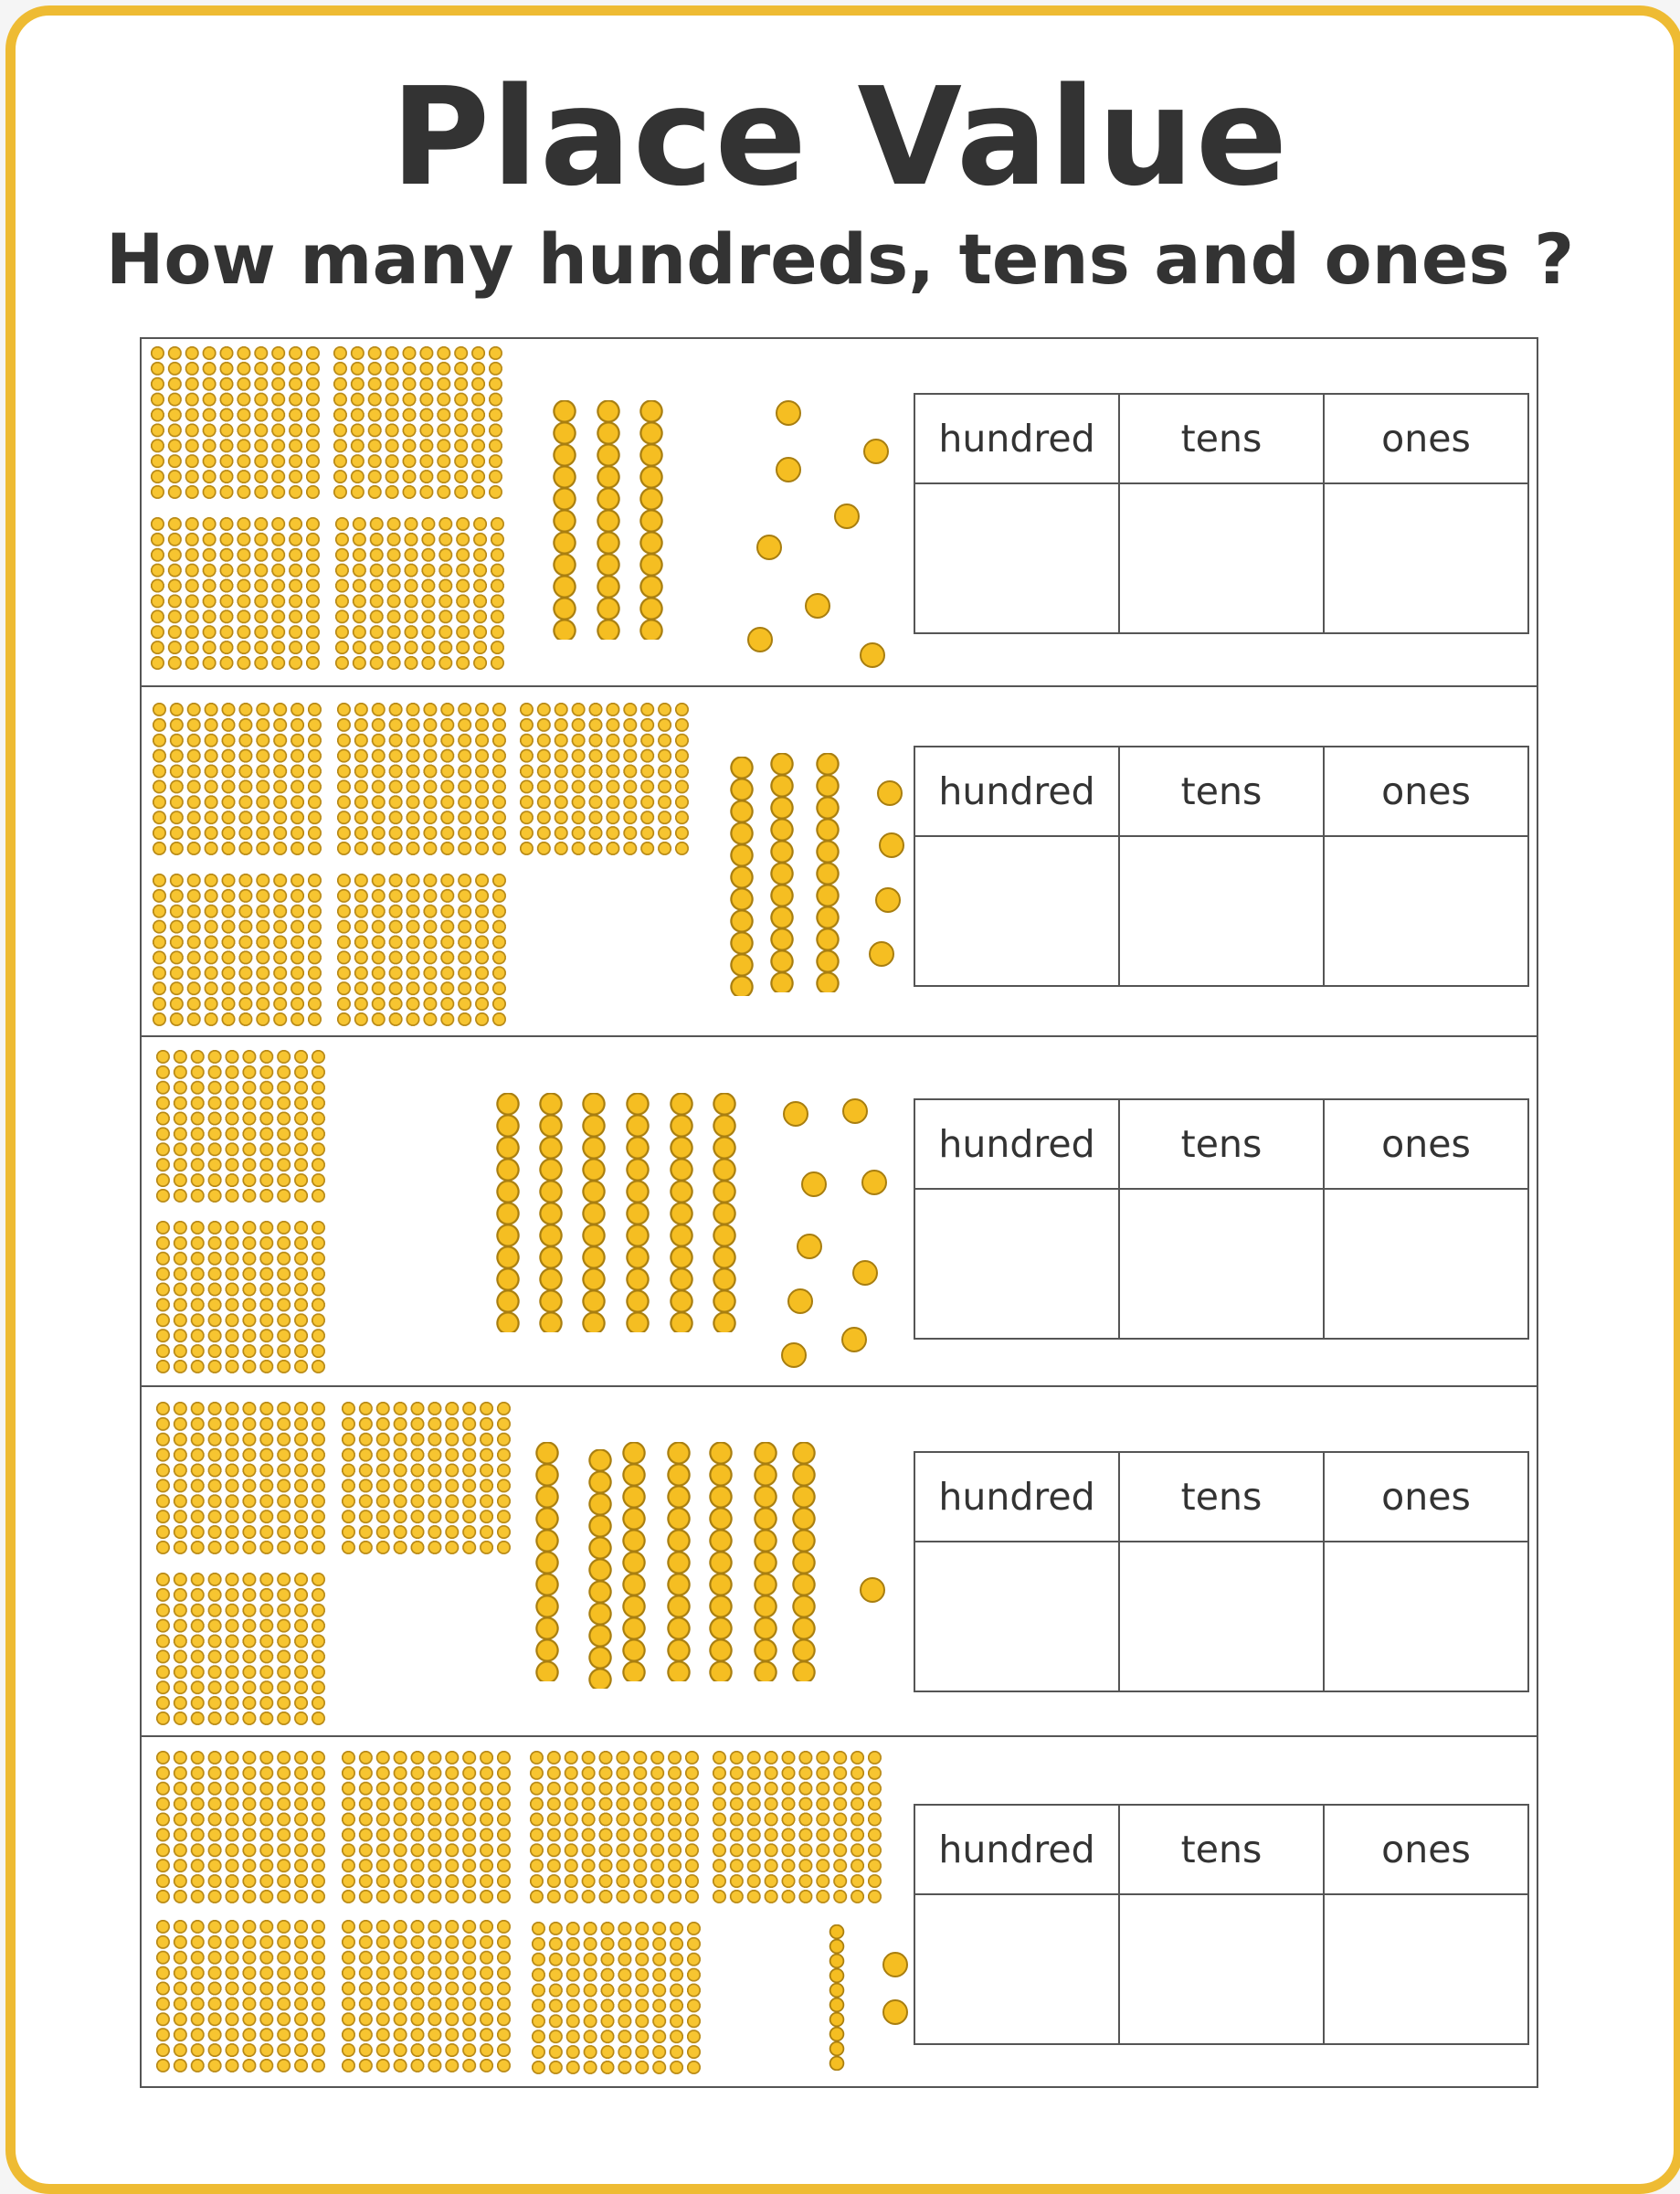 The height and width of the screenshot is (2194, 1680). I want to click on page-title: Place Value, so click(840, 137).